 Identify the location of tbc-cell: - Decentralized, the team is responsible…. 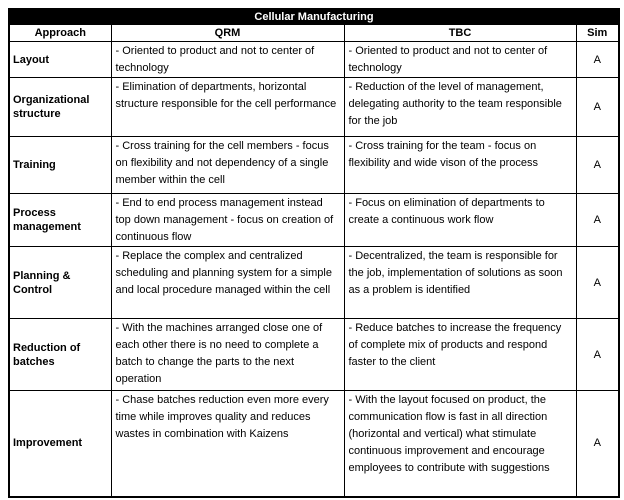
(460, 282).